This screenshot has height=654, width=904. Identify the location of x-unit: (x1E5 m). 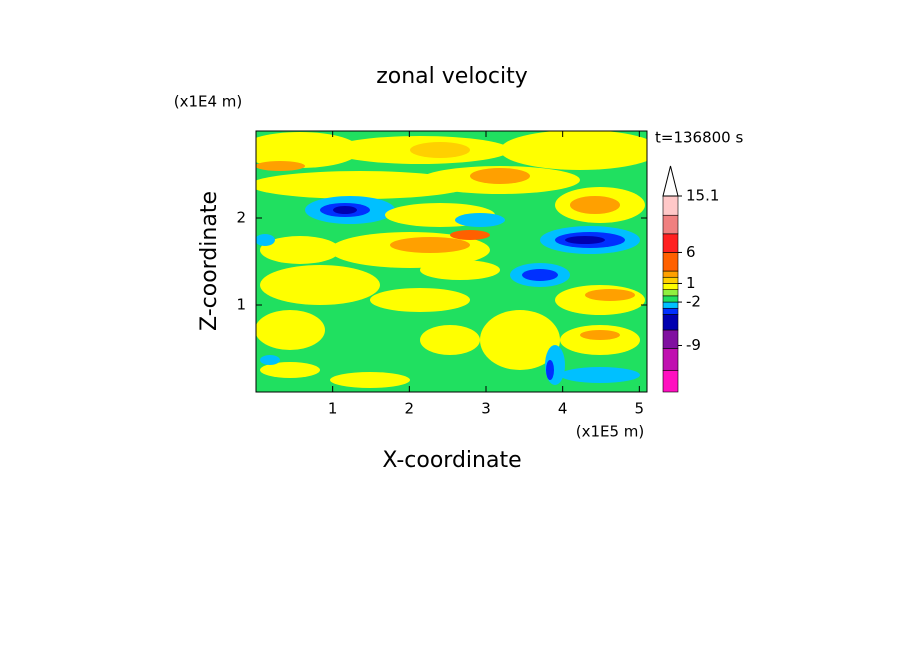
(610, 432).